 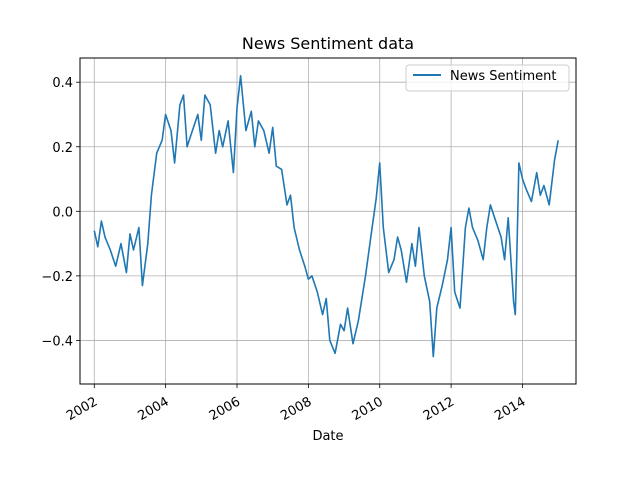 What do you see at coordinates (62, 148) in the screenshot?
I see `y-tick-label: 0.2` at bounding box center [62, 148].